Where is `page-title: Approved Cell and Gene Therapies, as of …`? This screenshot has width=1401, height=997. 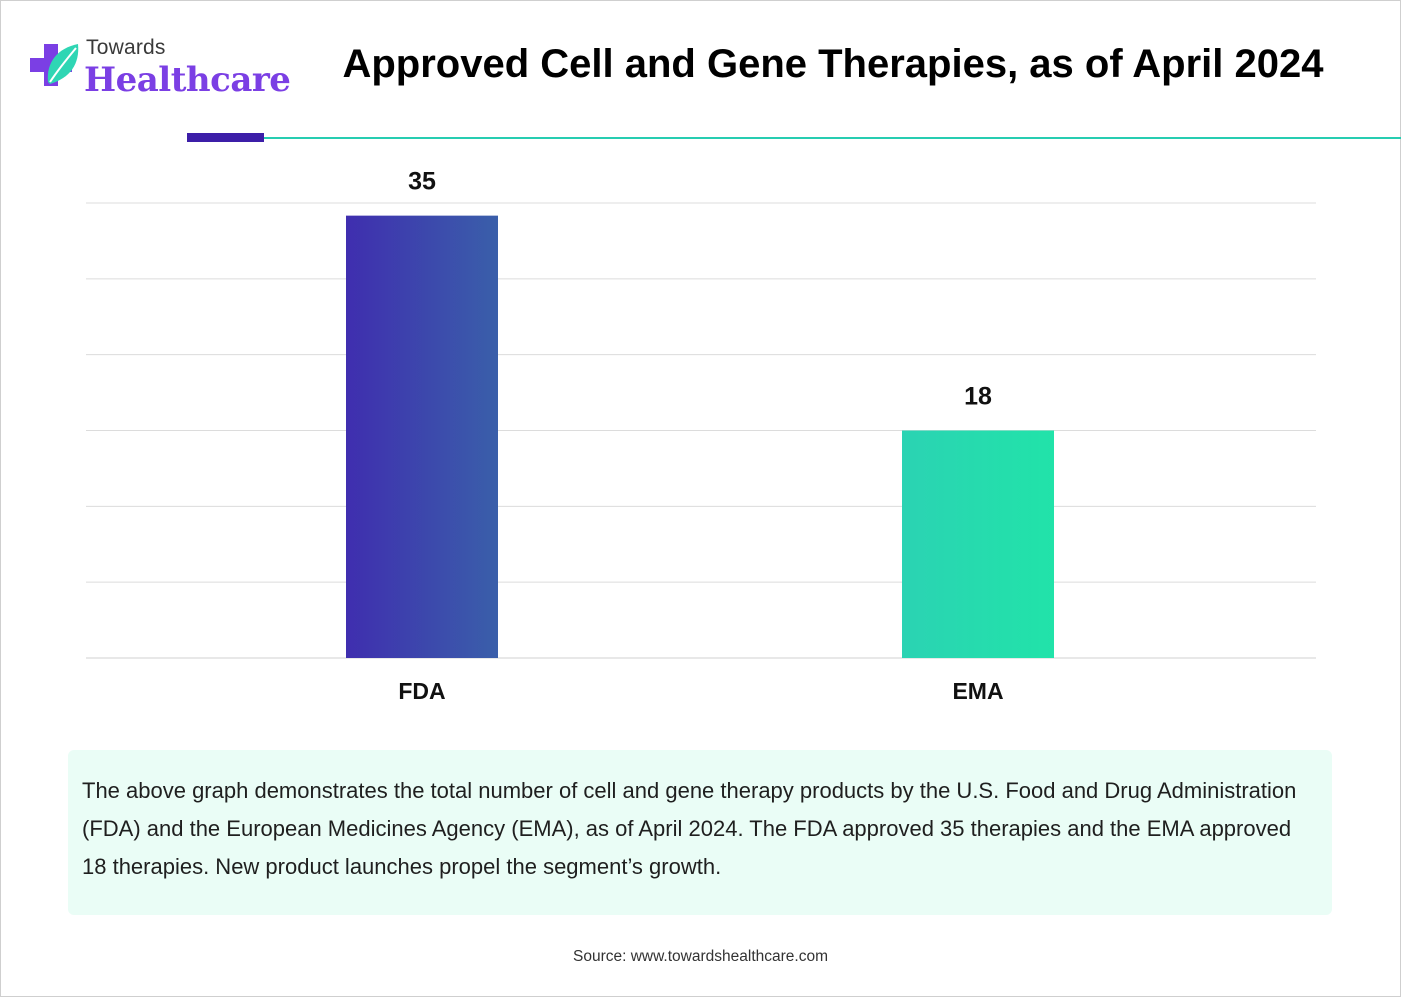
page-title: Approved Cell and Gene Therapies, as of … is located at coordinates (833, 64).